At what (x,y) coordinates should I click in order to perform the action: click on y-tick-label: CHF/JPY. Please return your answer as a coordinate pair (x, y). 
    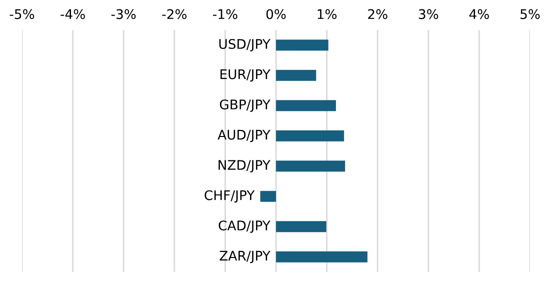
    Looking at the image, I should click on (229, 196).